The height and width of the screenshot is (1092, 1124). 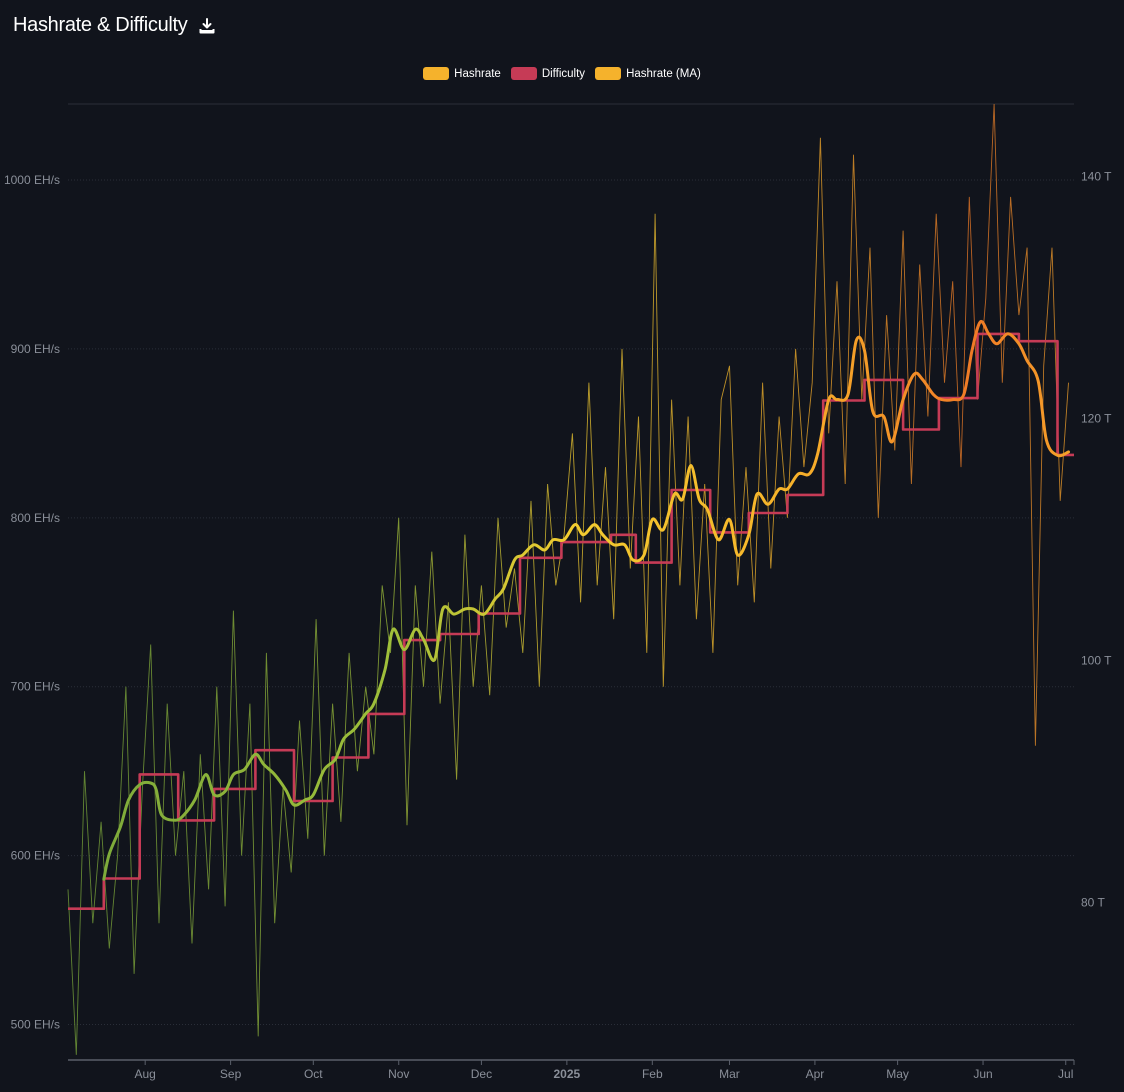 I want to click on x-tick-label: Mar, so click(x=729, y=1074).